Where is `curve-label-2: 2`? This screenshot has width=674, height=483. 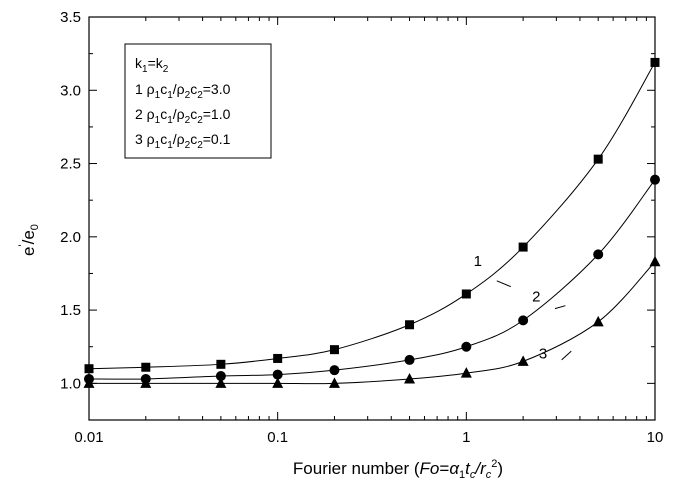
curve-label-2: 2 is located at coordinates (536, 296).